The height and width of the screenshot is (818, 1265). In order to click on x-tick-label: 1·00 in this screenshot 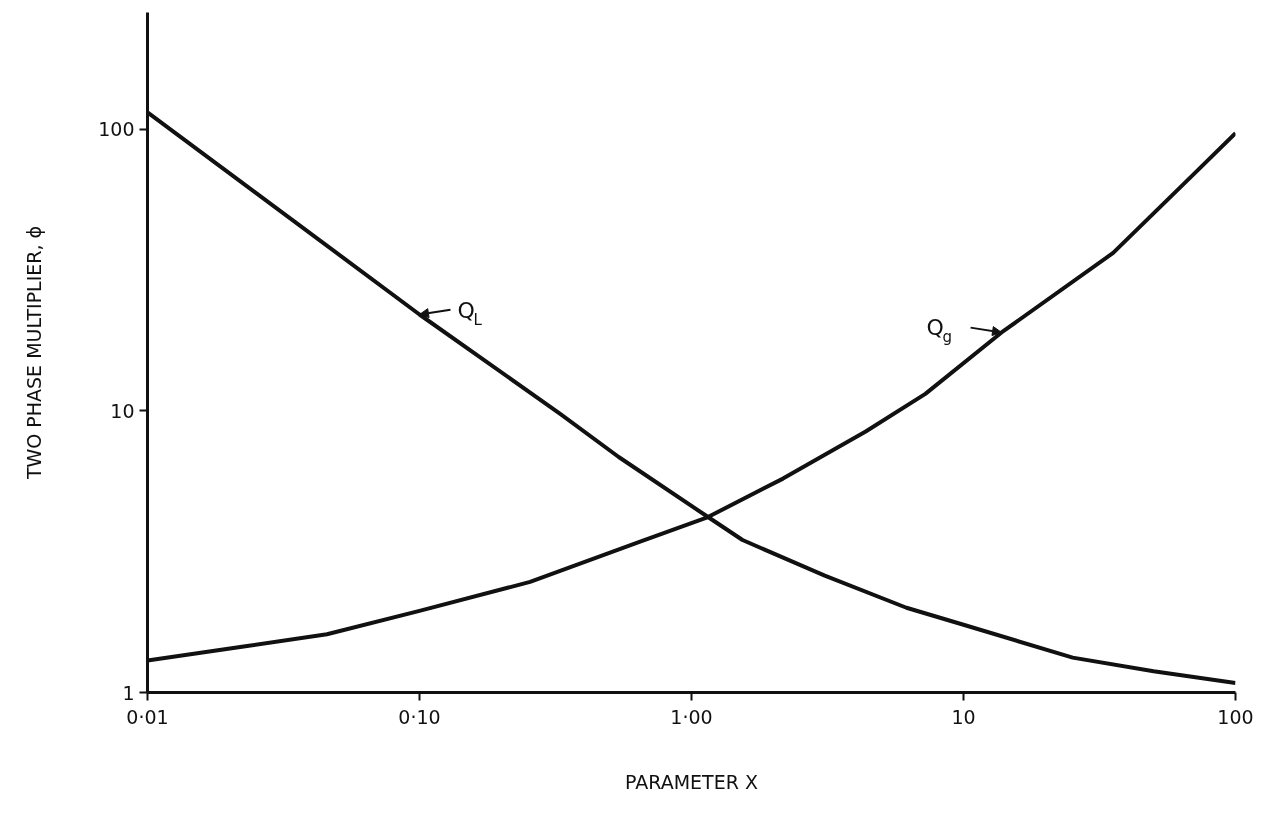, I will do `click(691, 716)`.